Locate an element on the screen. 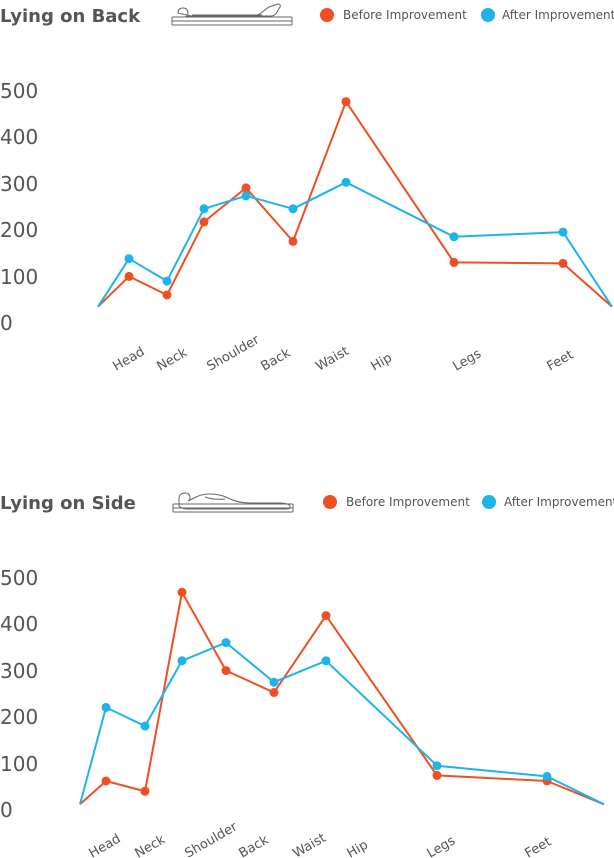 The width and height of the screenshot is (614, 858). chart-title: Lying on Side is located at coordinates (68, 503).